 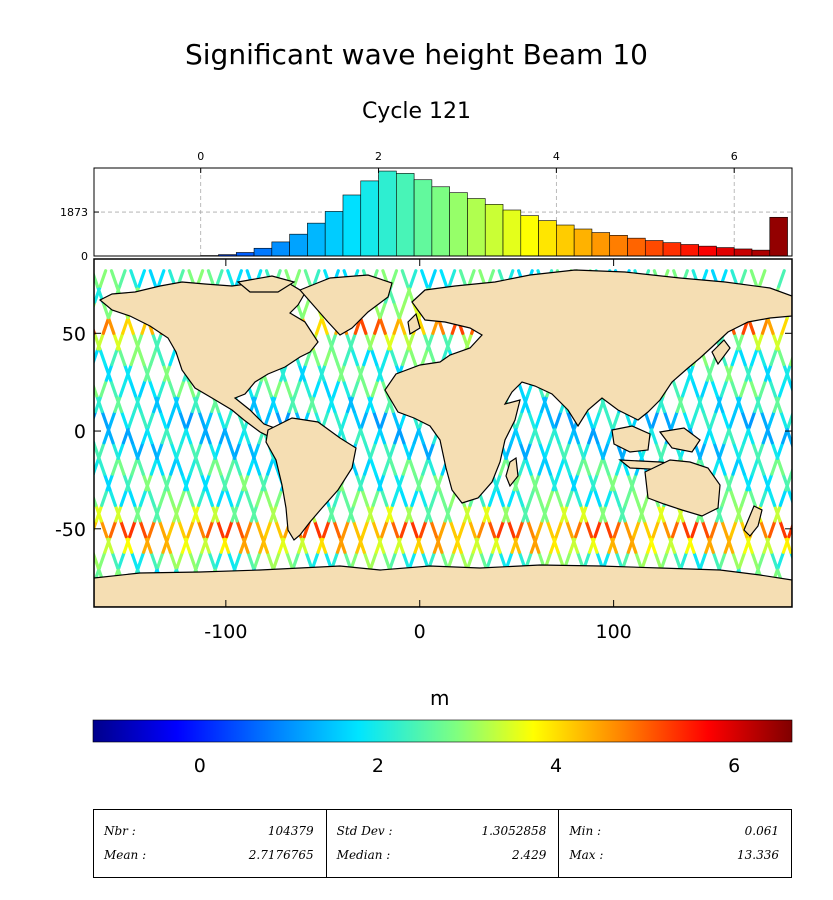 What do you see at coordinates (345, 305) in the screenshot?
I see `greenland` at bounding box center [345, 305].